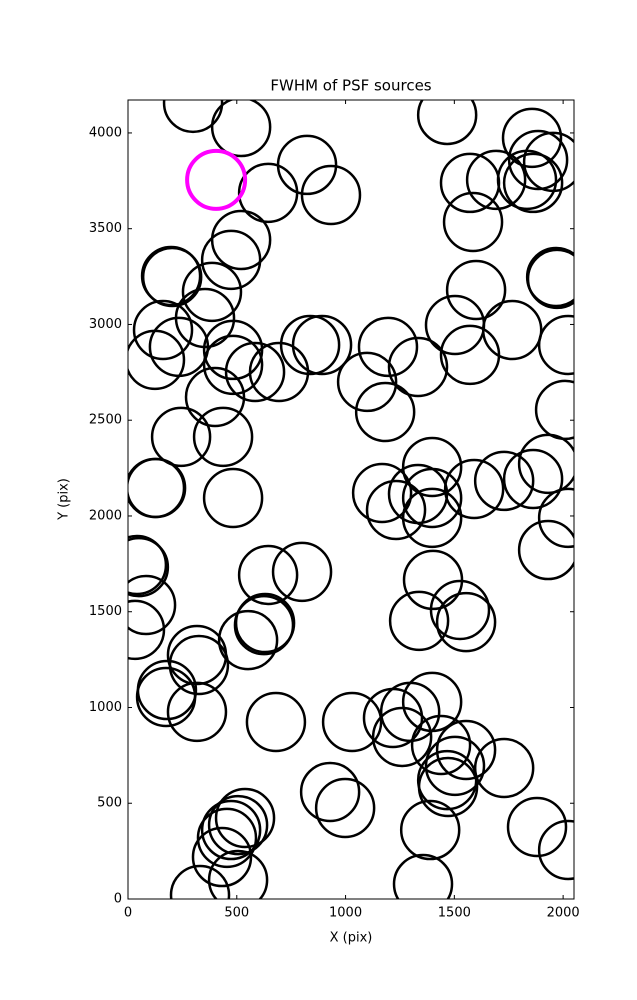  I want to click on y-tick-label: 3000, so click(105, 324).